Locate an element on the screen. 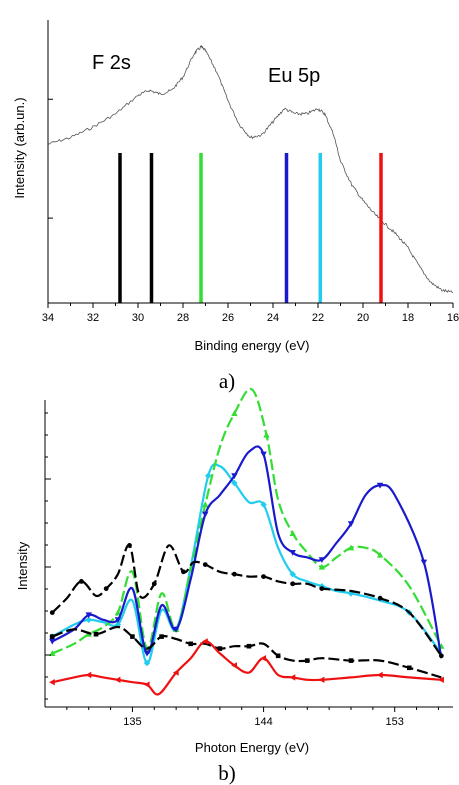 The height and width of the screenshot is (785, 459). panel-a-x-tick-label: 34 is located at coordinates (48, 318).